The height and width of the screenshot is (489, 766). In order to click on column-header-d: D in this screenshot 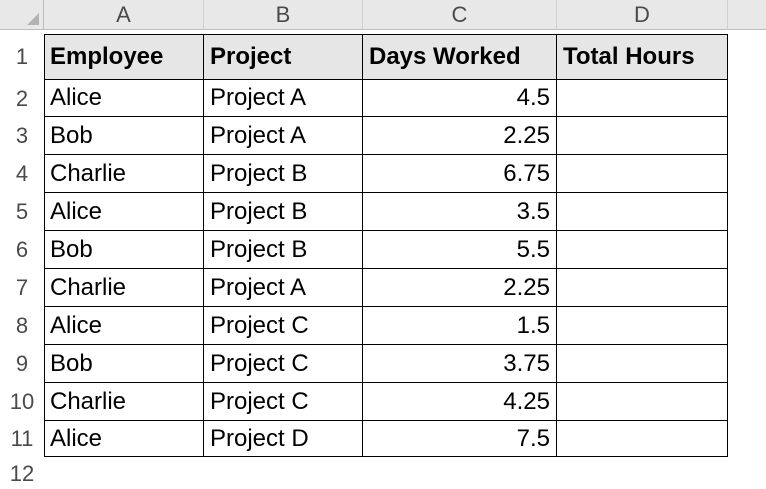, I will do `click(642, 15)`.